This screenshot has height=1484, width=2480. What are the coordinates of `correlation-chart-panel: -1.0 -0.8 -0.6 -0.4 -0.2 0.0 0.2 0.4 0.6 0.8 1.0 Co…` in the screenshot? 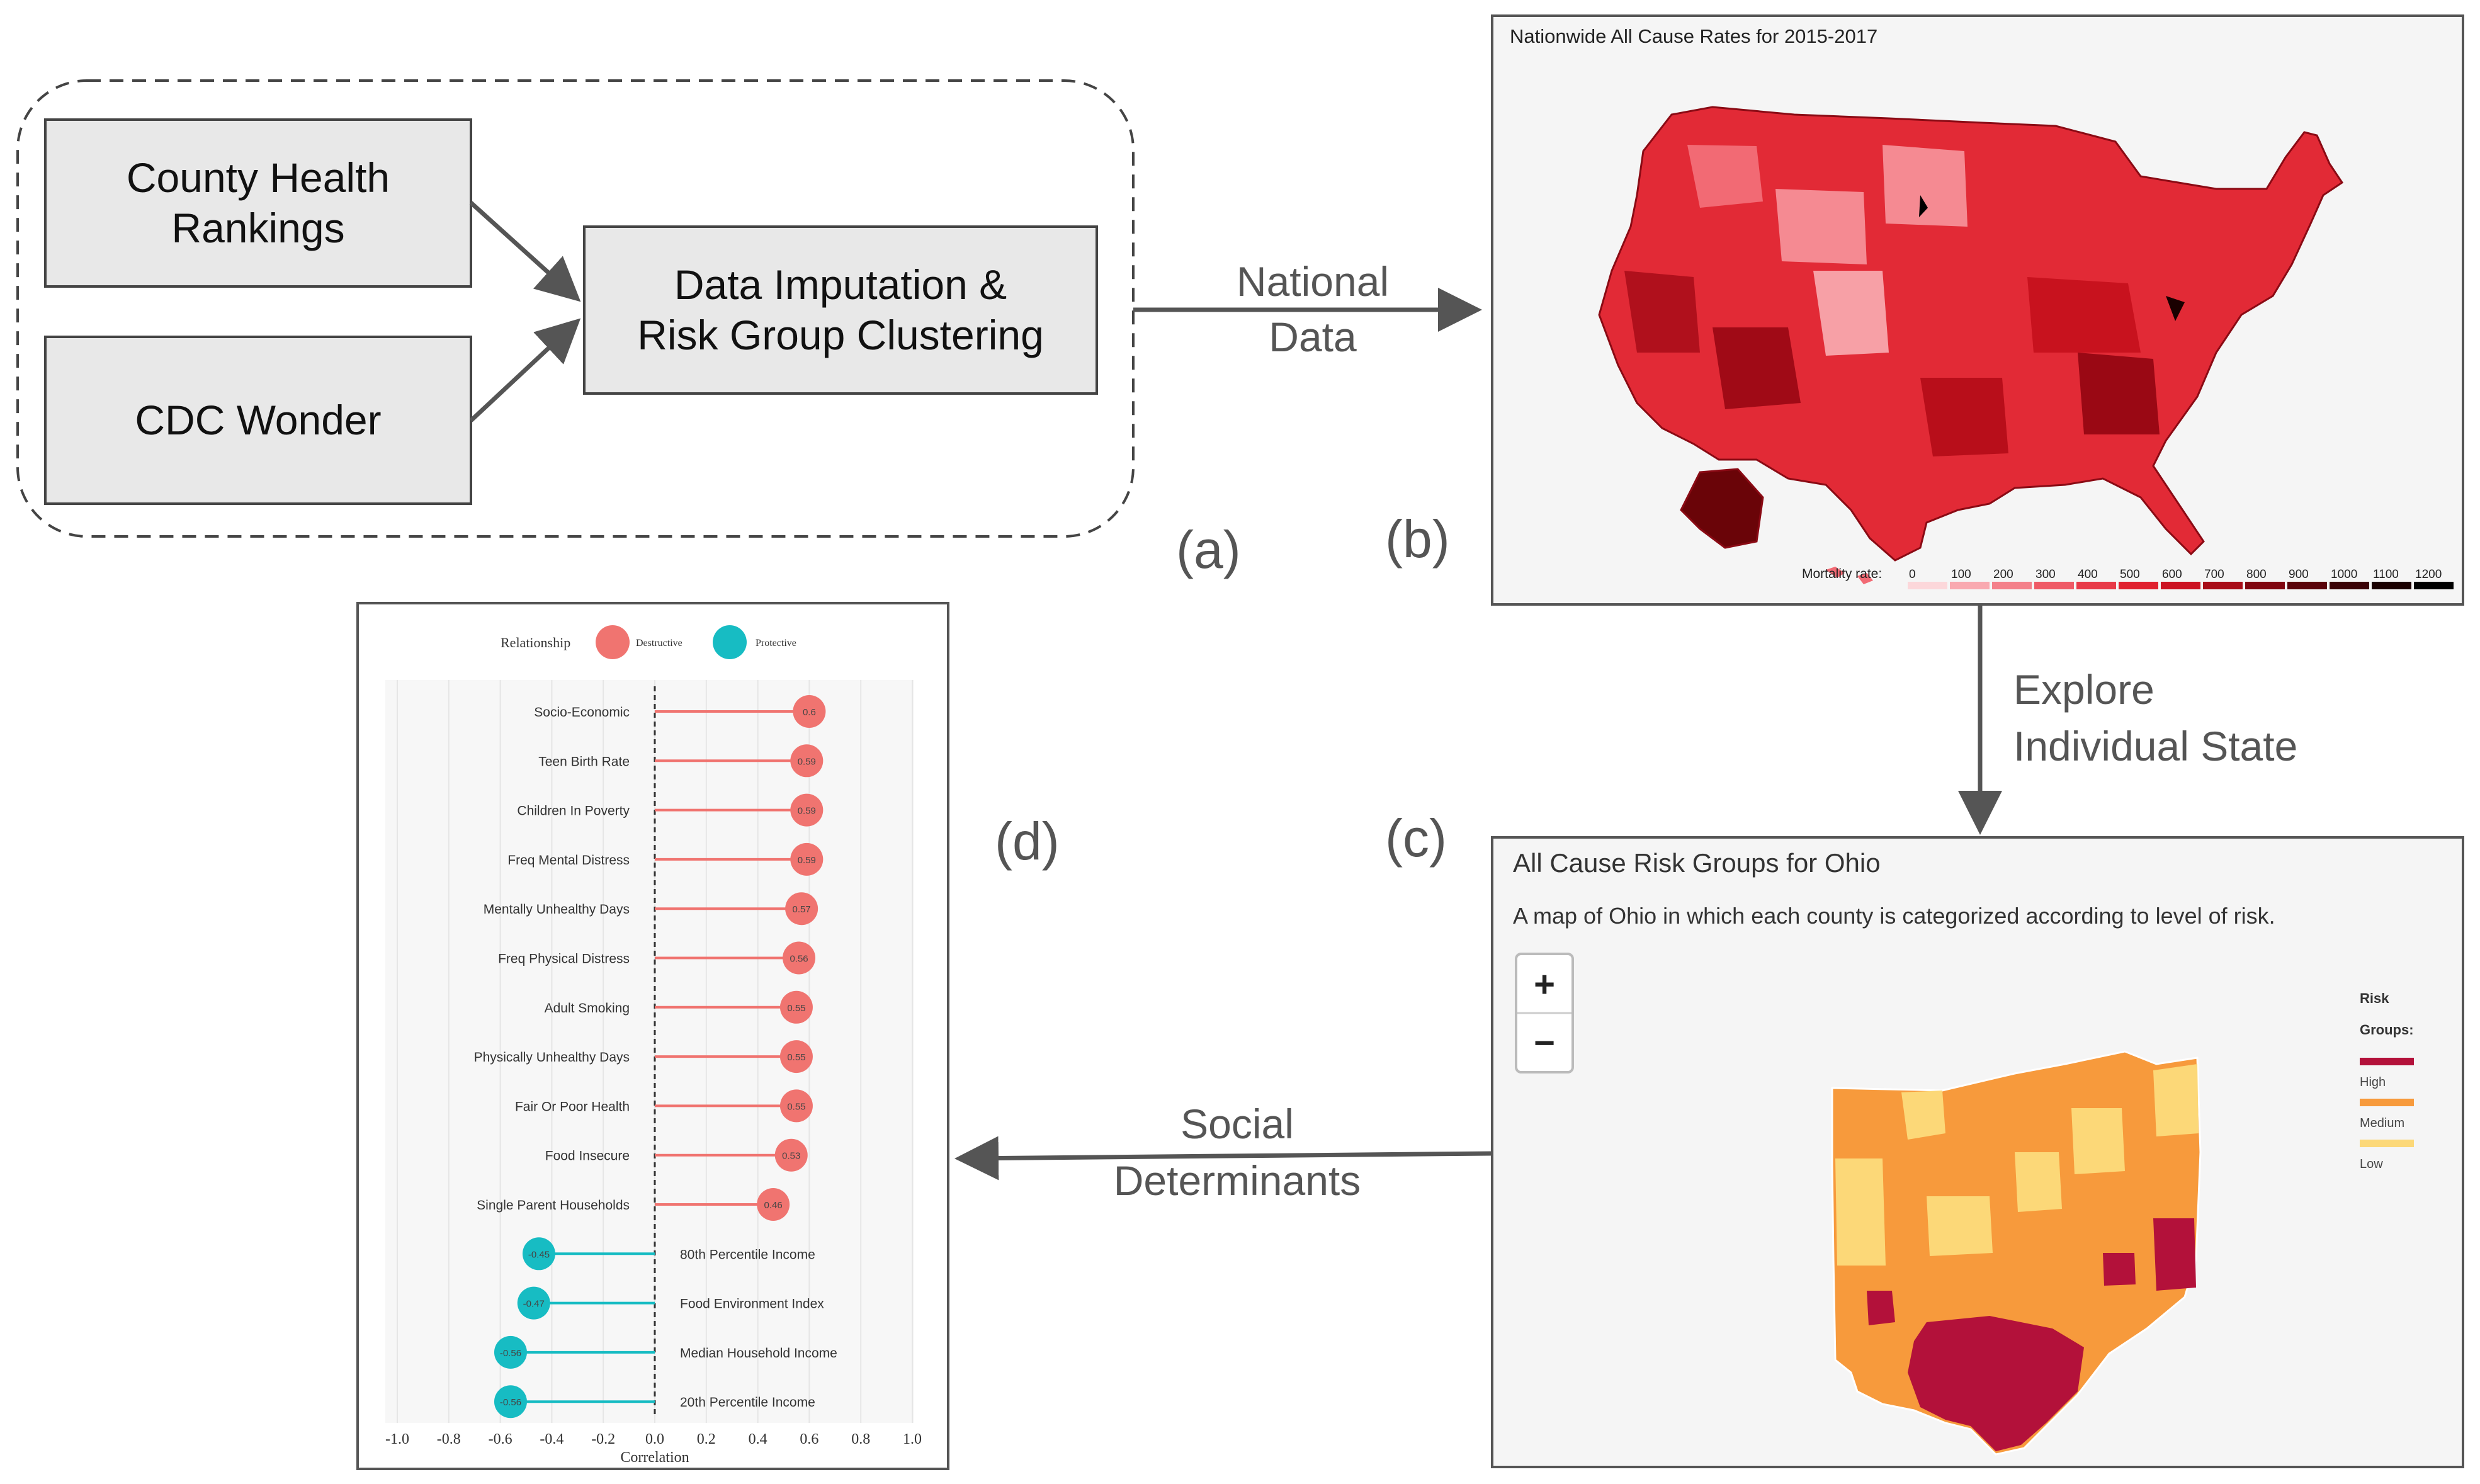 It's located at (653, 1036).